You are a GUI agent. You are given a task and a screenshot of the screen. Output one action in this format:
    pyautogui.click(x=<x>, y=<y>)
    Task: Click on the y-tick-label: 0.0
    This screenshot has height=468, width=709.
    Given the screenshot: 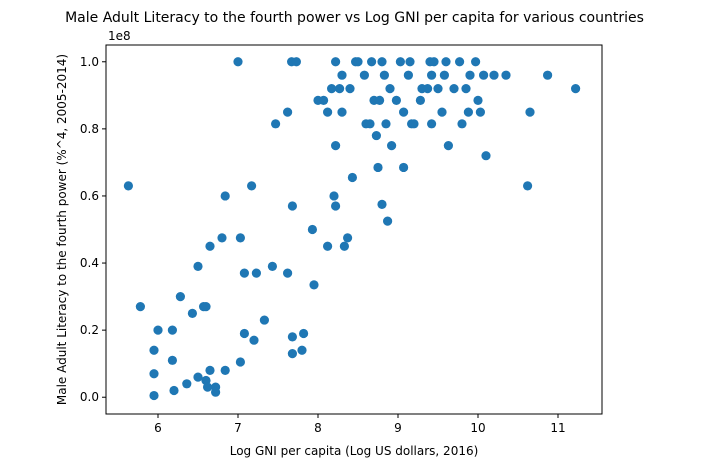 What is the action you would take?
    pyautogui.click(x=89, y=397)
    